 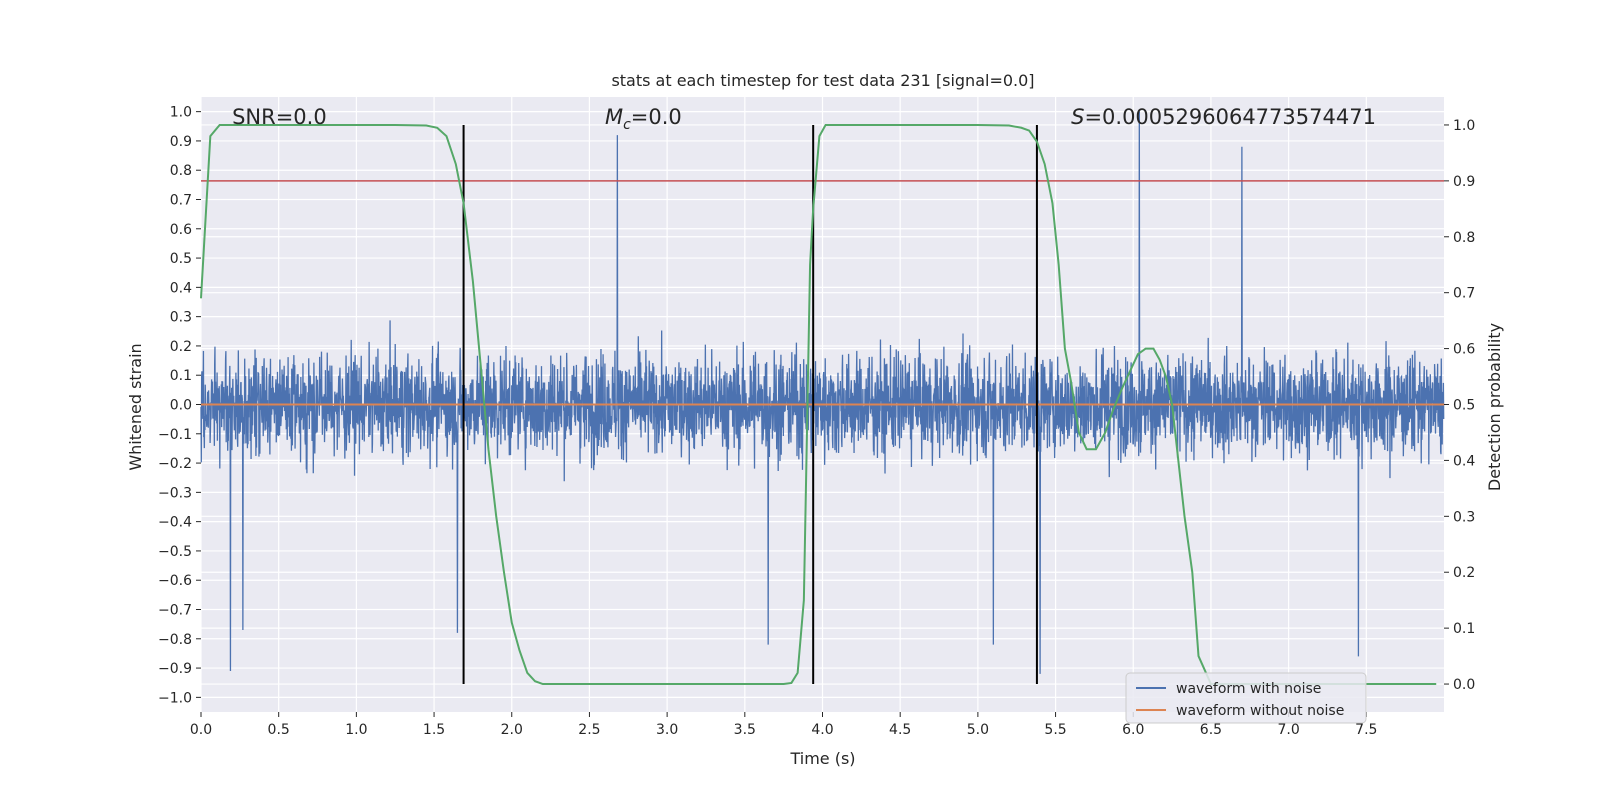 What do you see at coordinates (1464, 126) in the screenshot?
I see `y2-tick-label: 1.0` at bounding box center [1464, 126].